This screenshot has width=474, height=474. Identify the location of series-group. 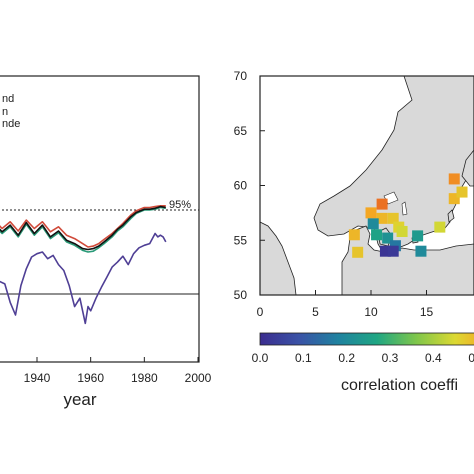
(83, 265).